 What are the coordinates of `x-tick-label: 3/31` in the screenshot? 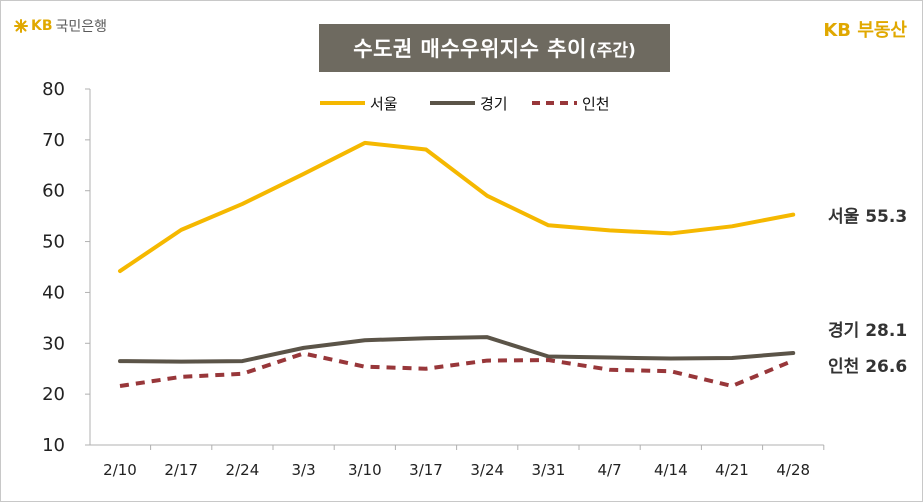 It's located at (549, 470).